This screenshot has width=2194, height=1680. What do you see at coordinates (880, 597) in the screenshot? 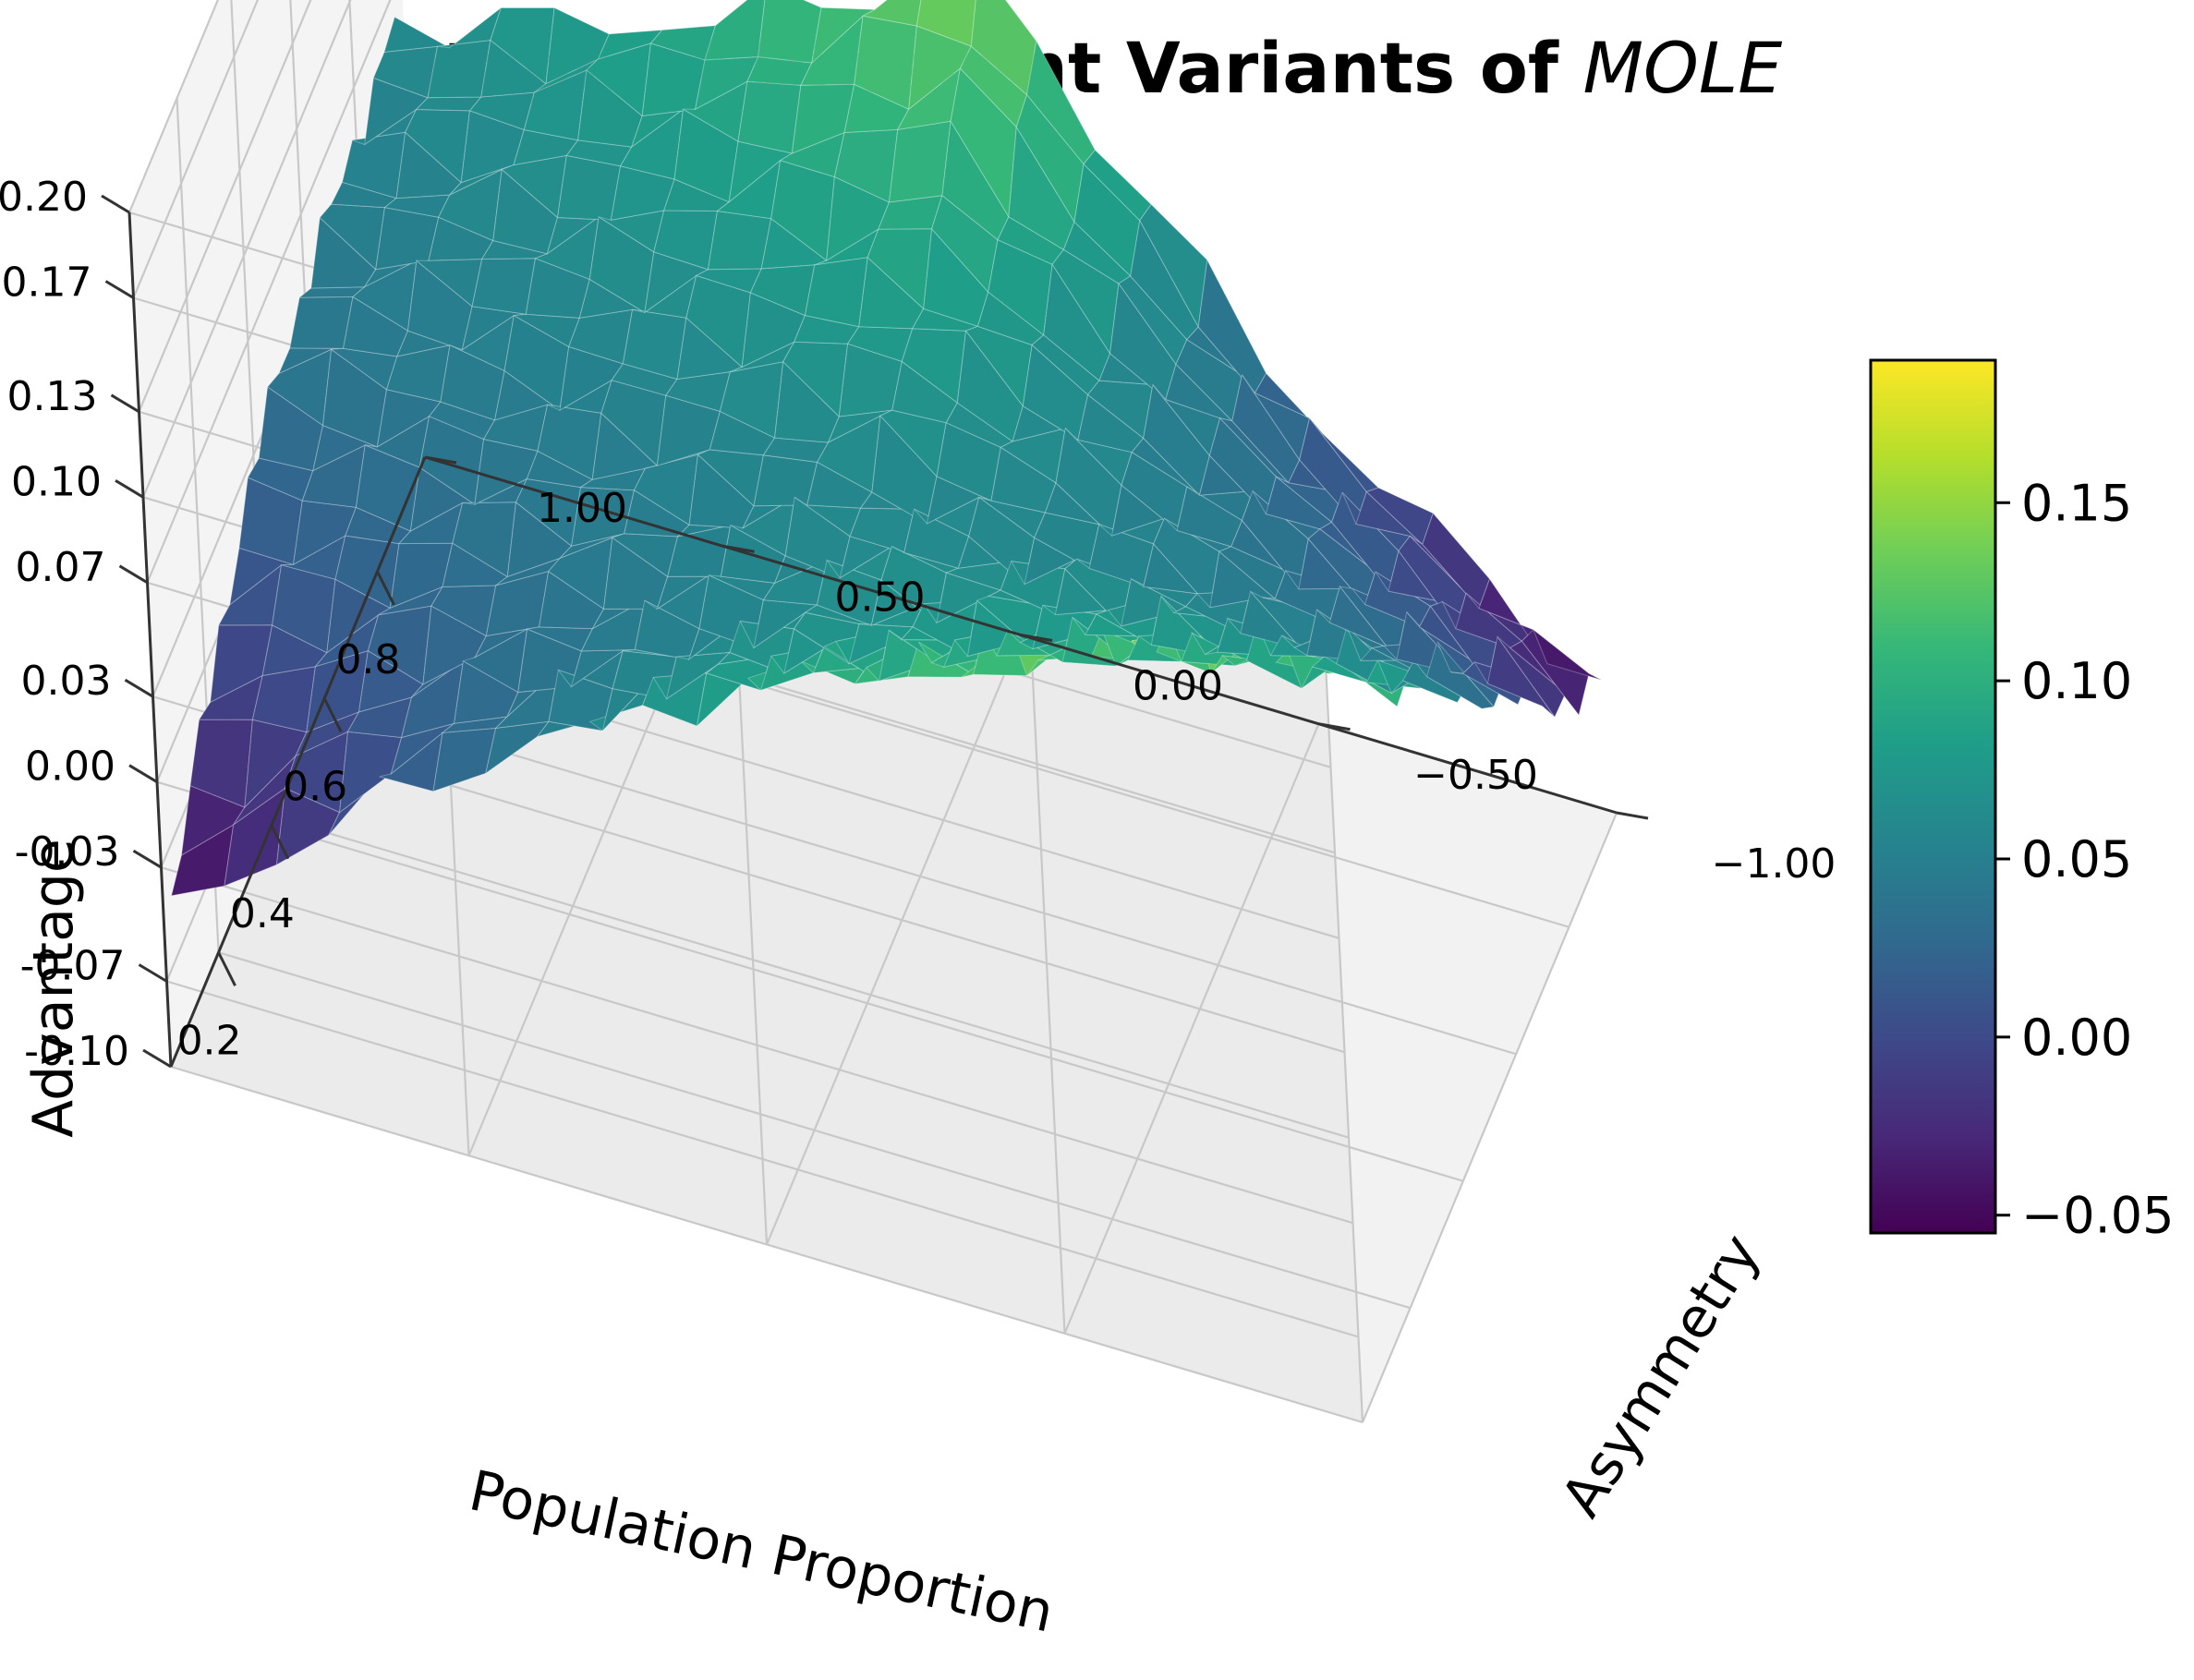
I see `y-tick-label: 0.50` at bounding box center [880, 597].